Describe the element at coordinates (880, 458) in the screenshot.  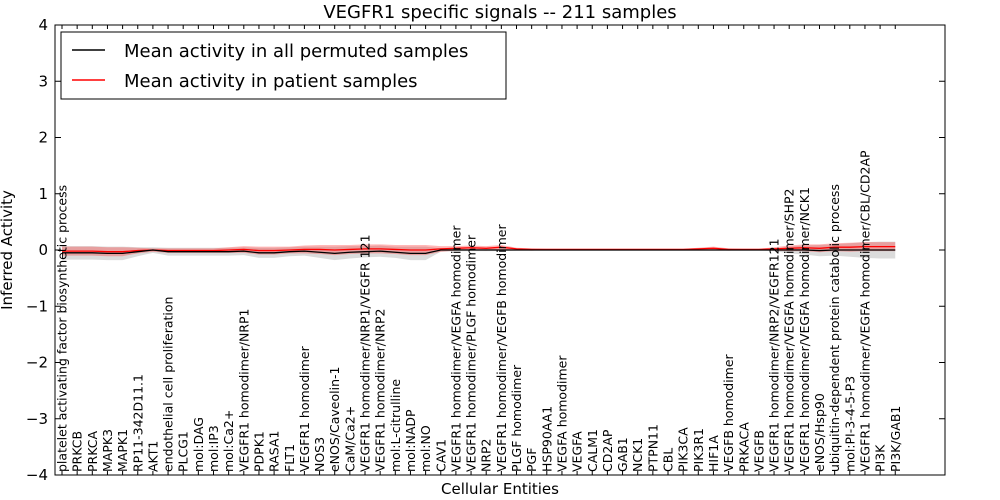
I see `category-label: PI3K` at that location.